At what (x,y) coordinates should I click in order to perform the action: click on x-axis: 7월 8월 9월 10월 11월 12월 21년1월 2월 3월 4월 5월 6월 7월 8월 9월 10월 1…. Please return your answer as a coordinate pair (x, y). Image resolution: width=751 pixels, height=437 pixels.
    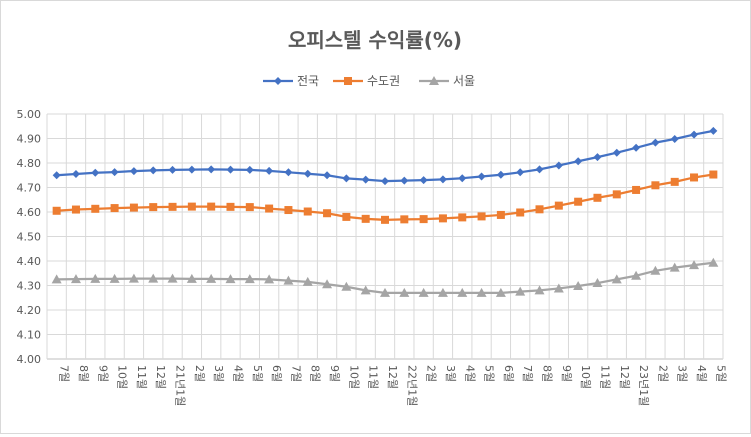
    Looking at the image, I should click on (393, 385).